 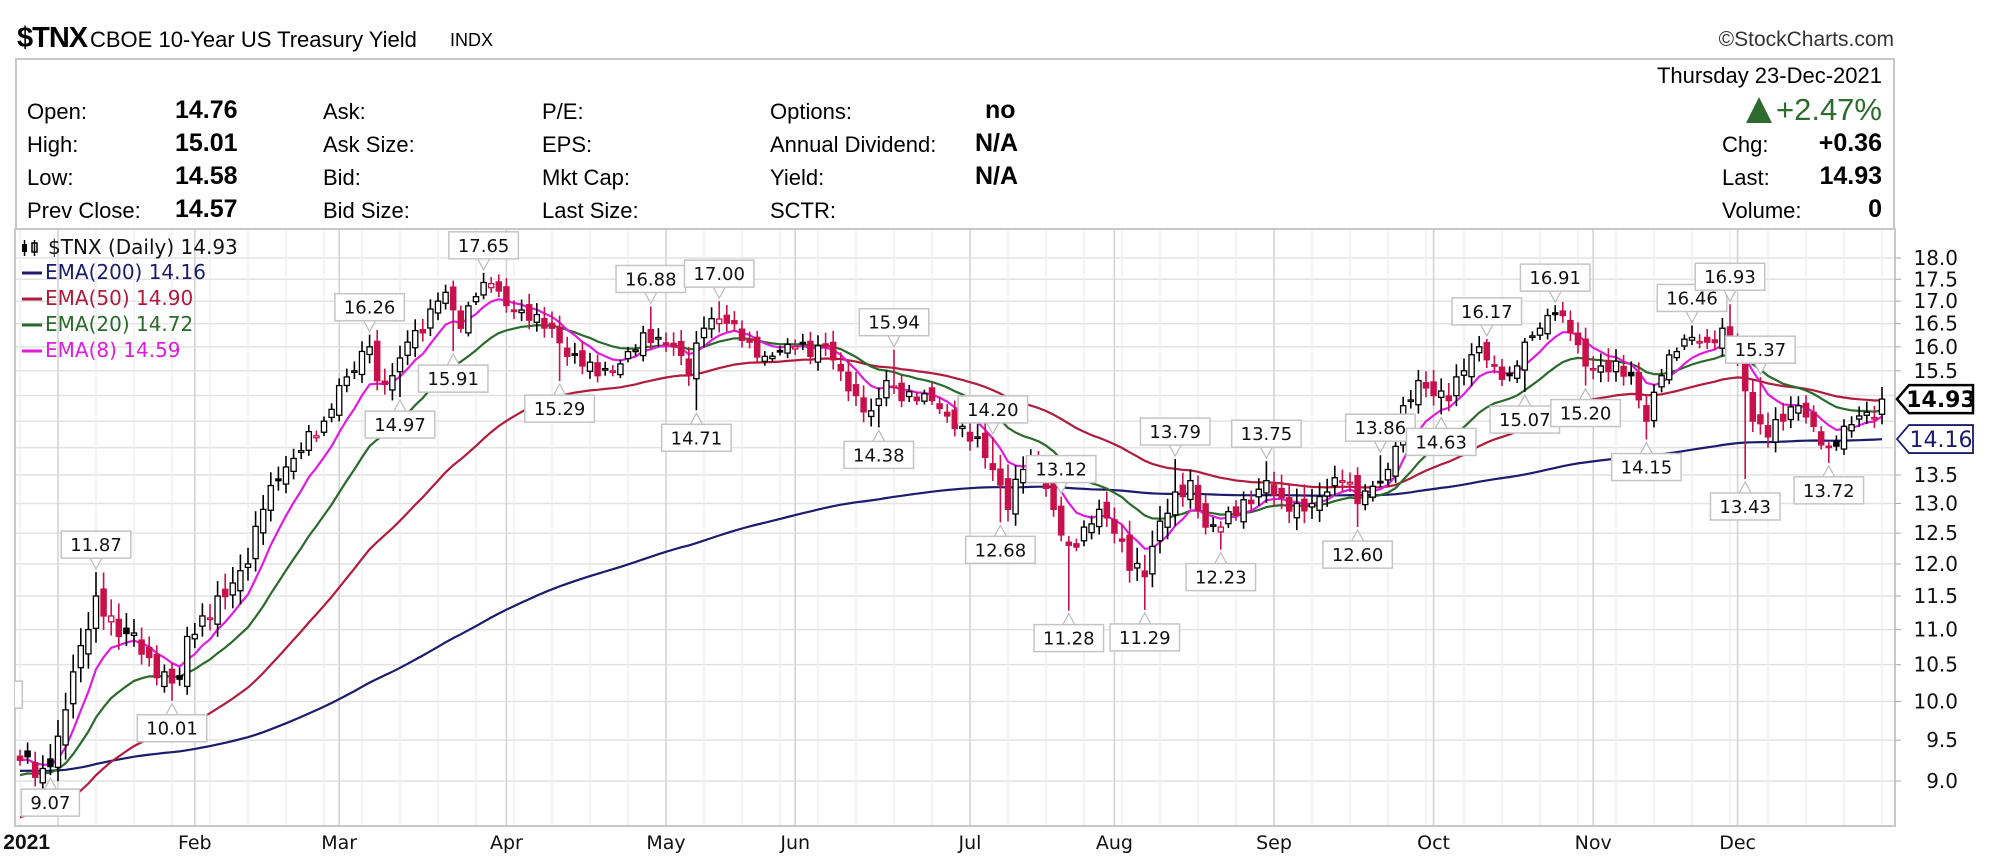 What do you see at coordinates (1221, 578) in the screenshot?
I see `annotation-label: 12.23` at bounding box center [1221, 578].